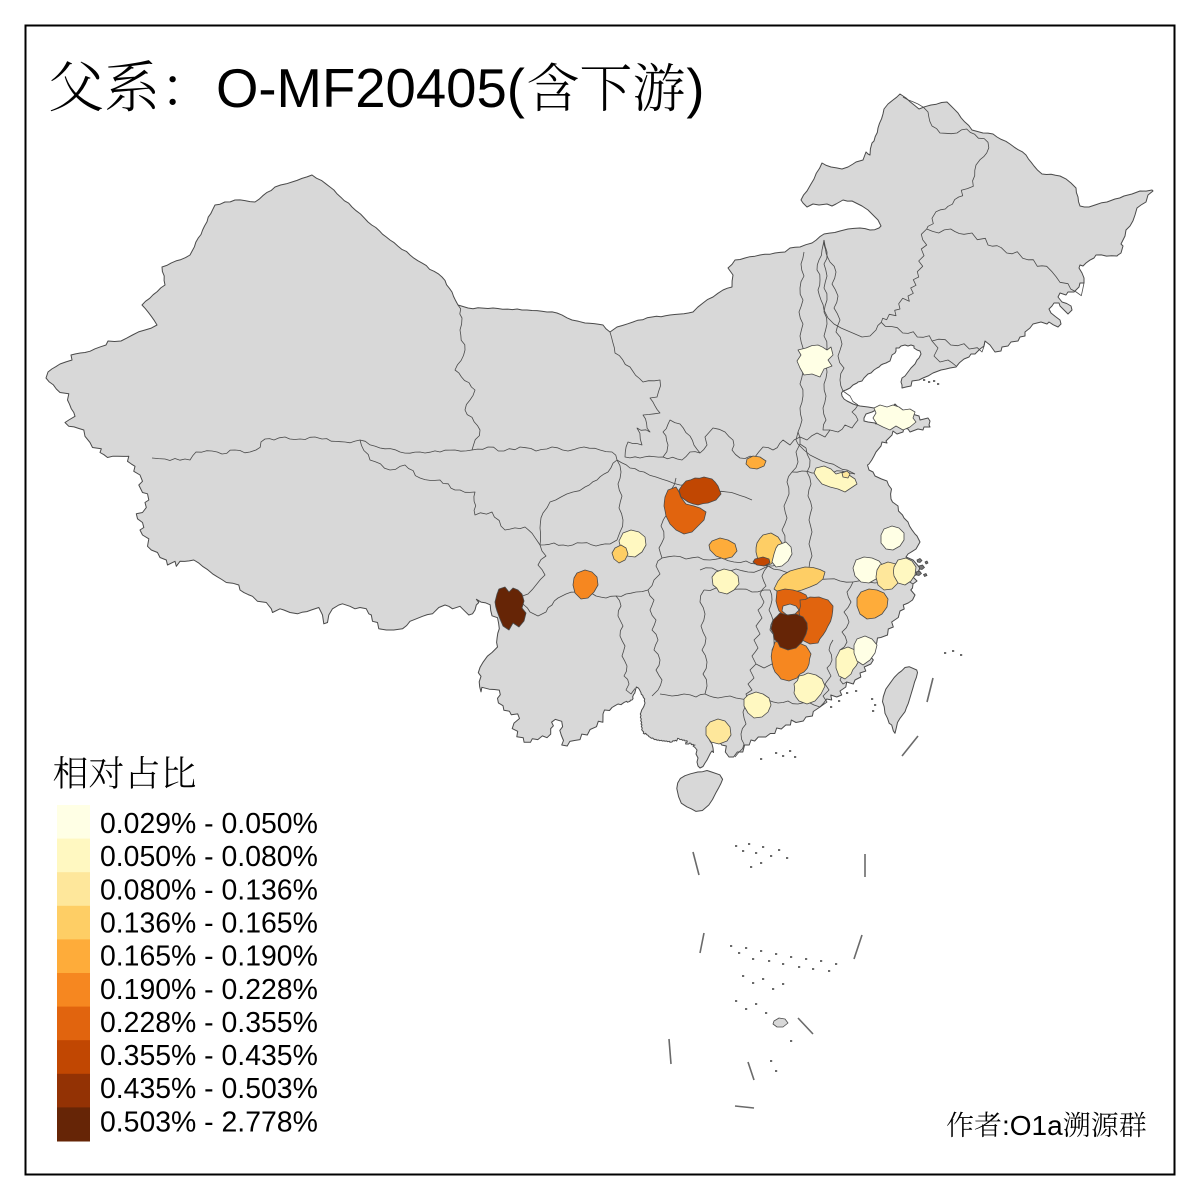  What do you see at coordinates (209, 957) in the screenshot?
I see `svg-text: 0.165% - 0.190%` at bounding box center [209, 957].